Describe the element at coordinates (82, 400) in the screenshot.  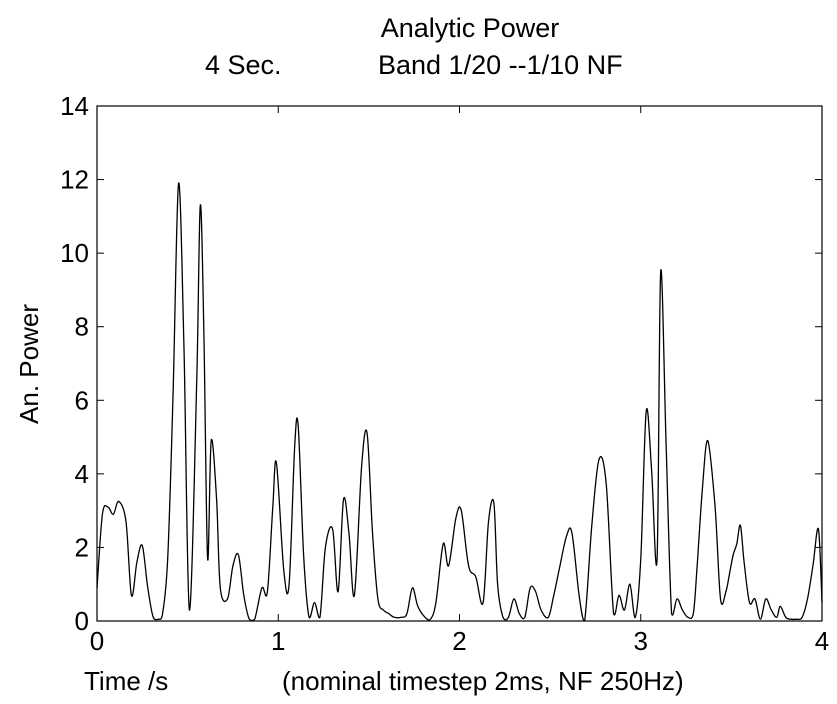
I see `y-tick-label: 6` at that location.